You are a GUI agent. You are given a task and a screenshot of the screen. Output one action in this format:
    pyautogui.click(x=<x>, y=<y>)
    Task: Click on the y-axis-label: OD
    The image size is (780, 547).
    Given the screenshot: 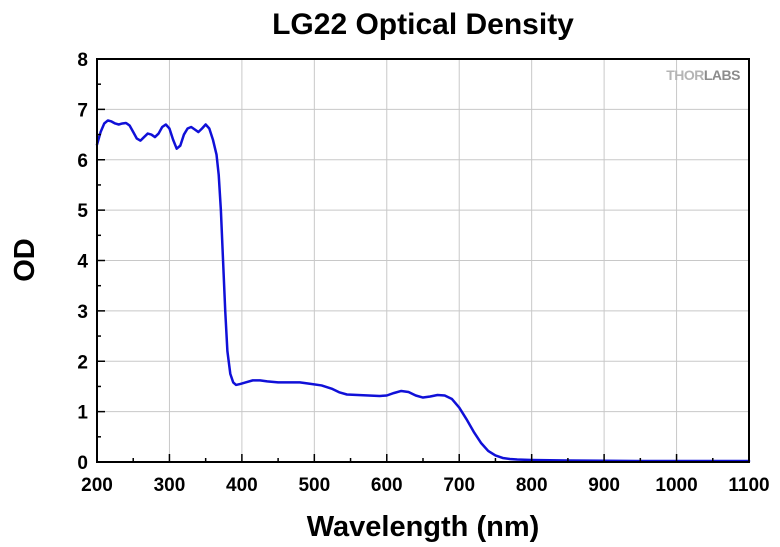 What is the action you would take?
    pyautogui.click(x=25, y=260)
    